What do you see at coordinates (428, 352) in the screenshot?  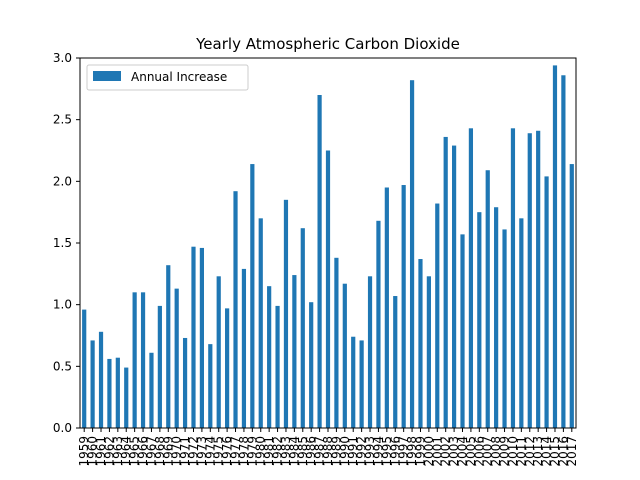 I see `bar-2000` at bounding box center [428, 352].